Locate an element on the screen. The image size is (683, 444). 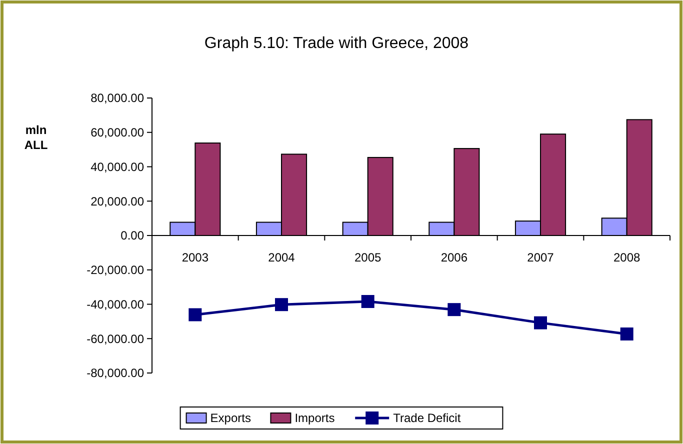
chart-title: Graph 5.10: Trade with Greece, 2008 is located at coordinates (336, 43).